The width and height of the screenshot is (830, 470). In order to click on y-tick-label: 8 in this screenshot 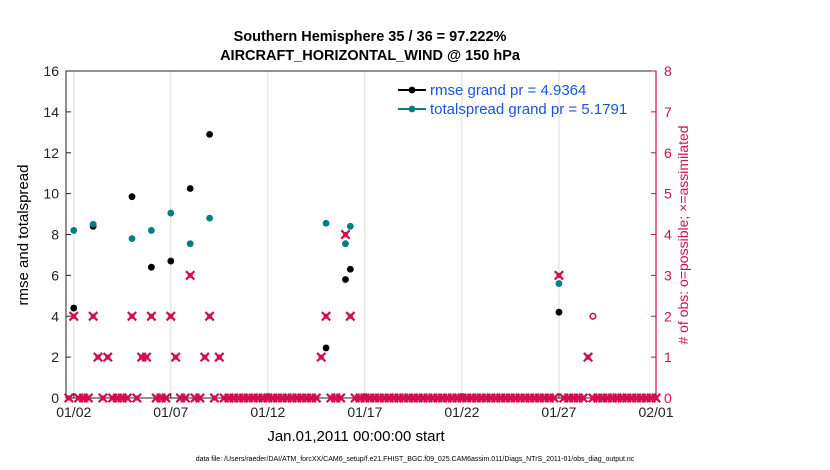, I will do `click(55, 235)`.